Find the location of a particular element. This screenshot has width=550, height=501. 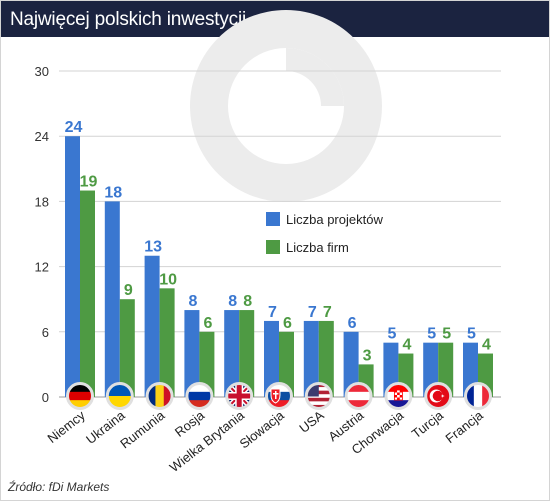

y-tick-label: 24 is located at coordinates (42, 136).